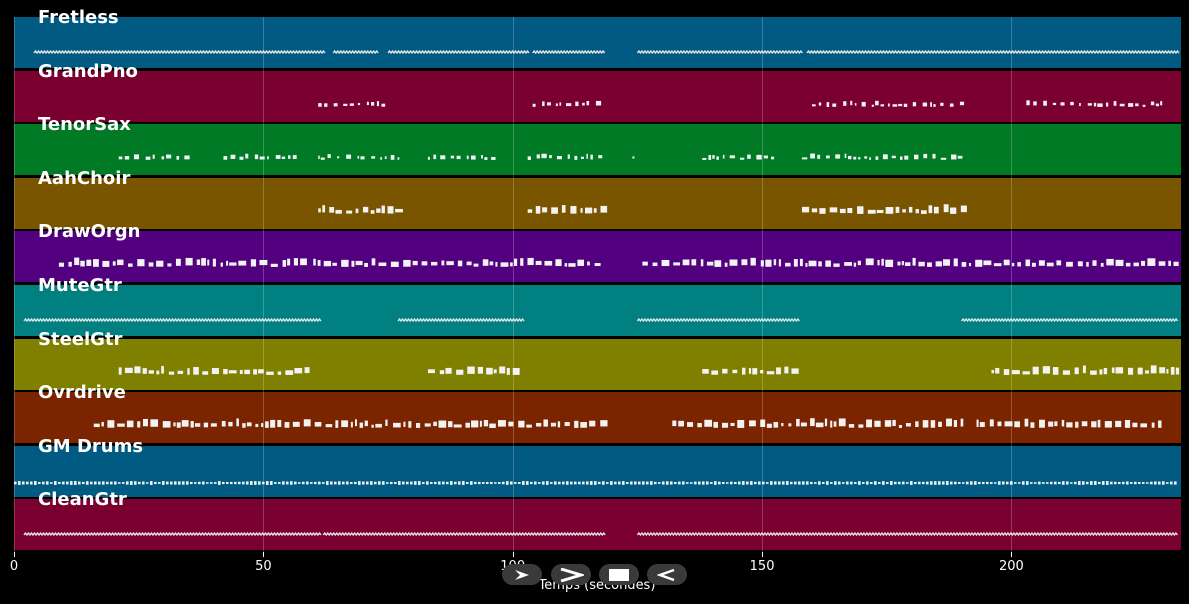 This screenshot has height=604, width=1189. Describe the element at coordinates (84, 178) in the screenshot. I see `track-label: AahChoir` at that location.